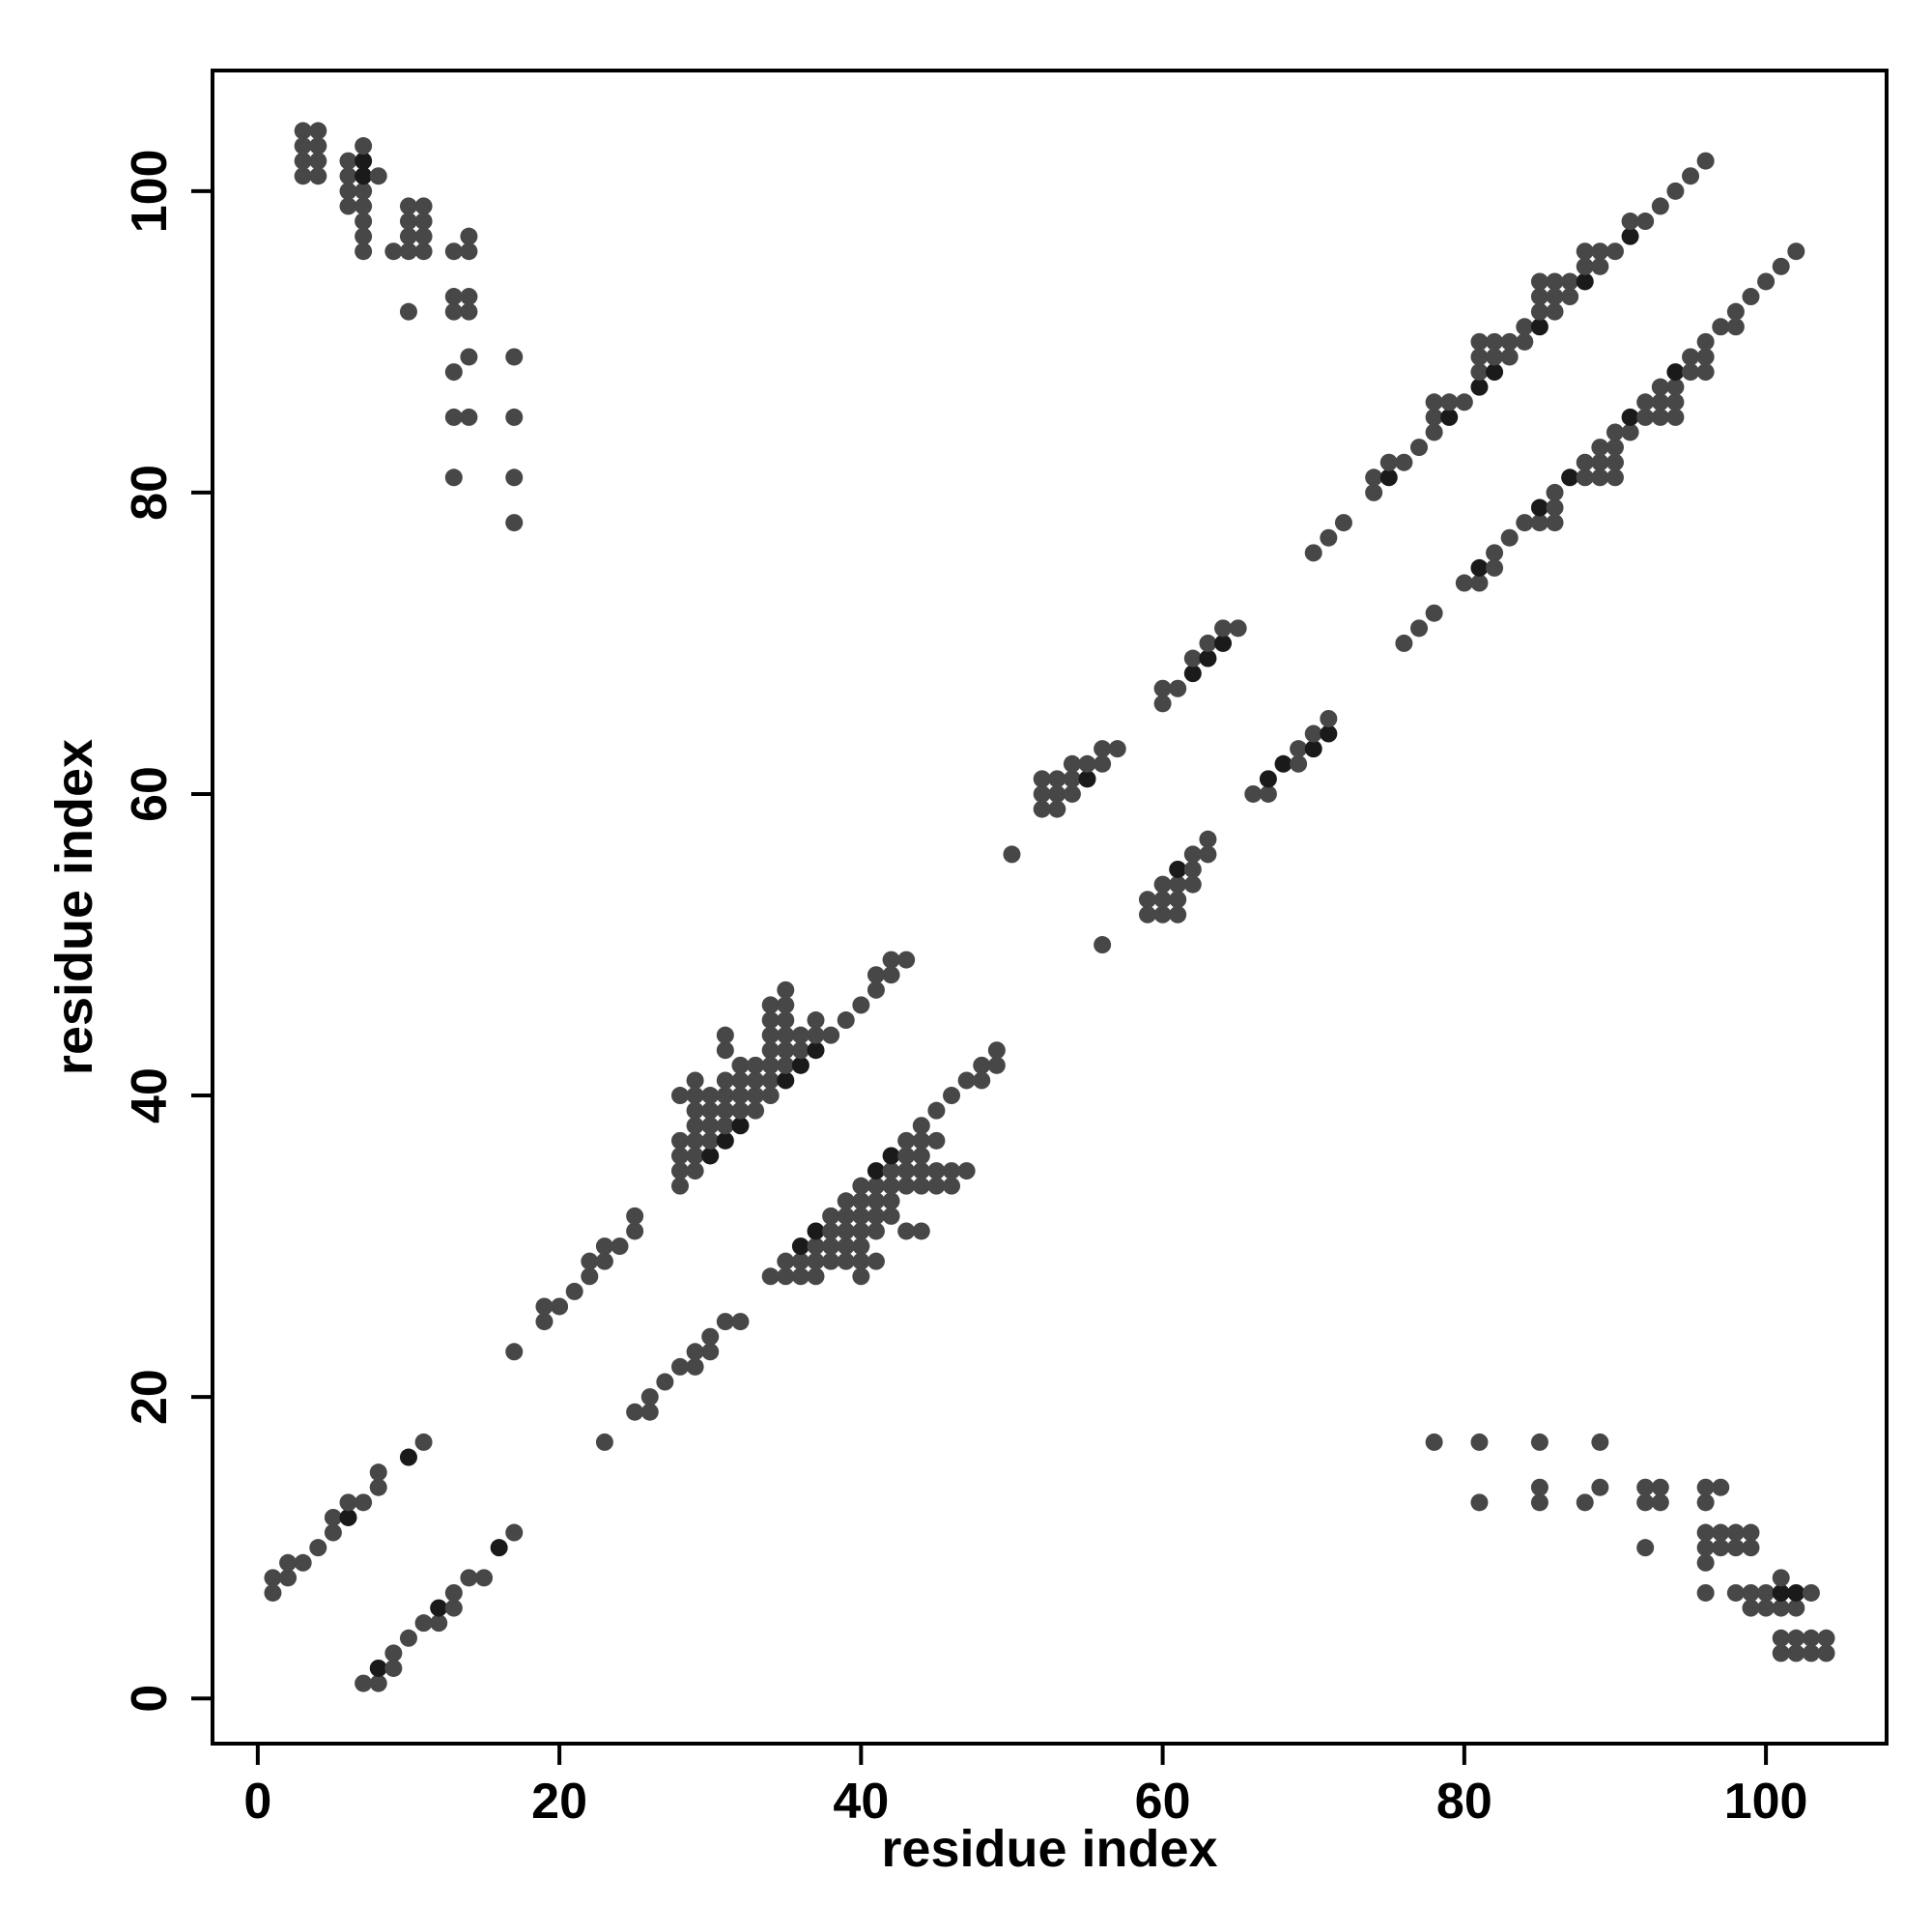 Image resolution: width=1932 pixels, height=1932 pixels. I want to click on x-tick-label: 80, so click(1464, 1802).